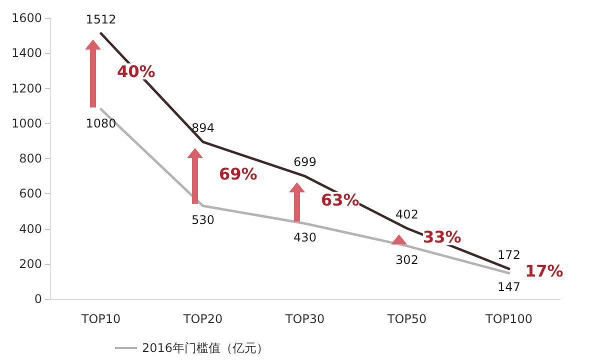  Describe the element at coordinates (26, 53) in the screenshot. I see `y-tick-label: 1400` at that location.